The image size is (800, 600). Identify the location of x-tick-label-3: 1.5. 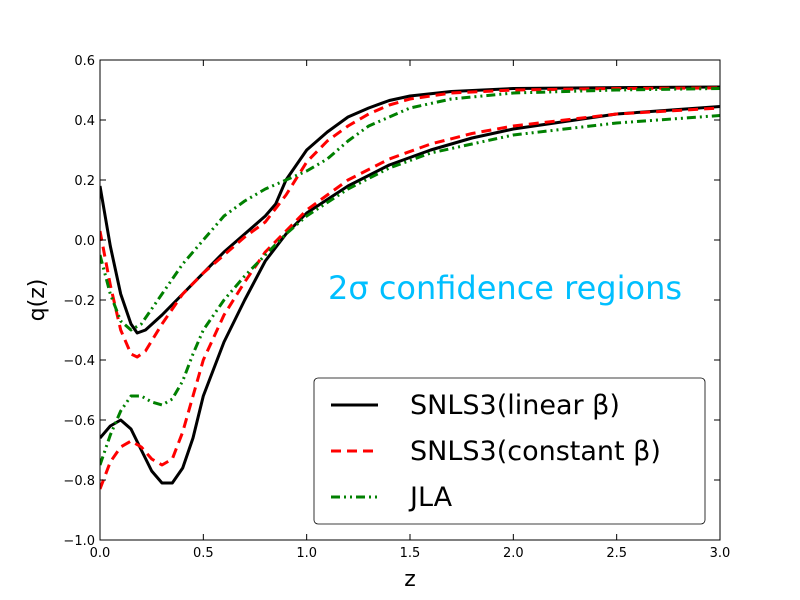
(410, 553).